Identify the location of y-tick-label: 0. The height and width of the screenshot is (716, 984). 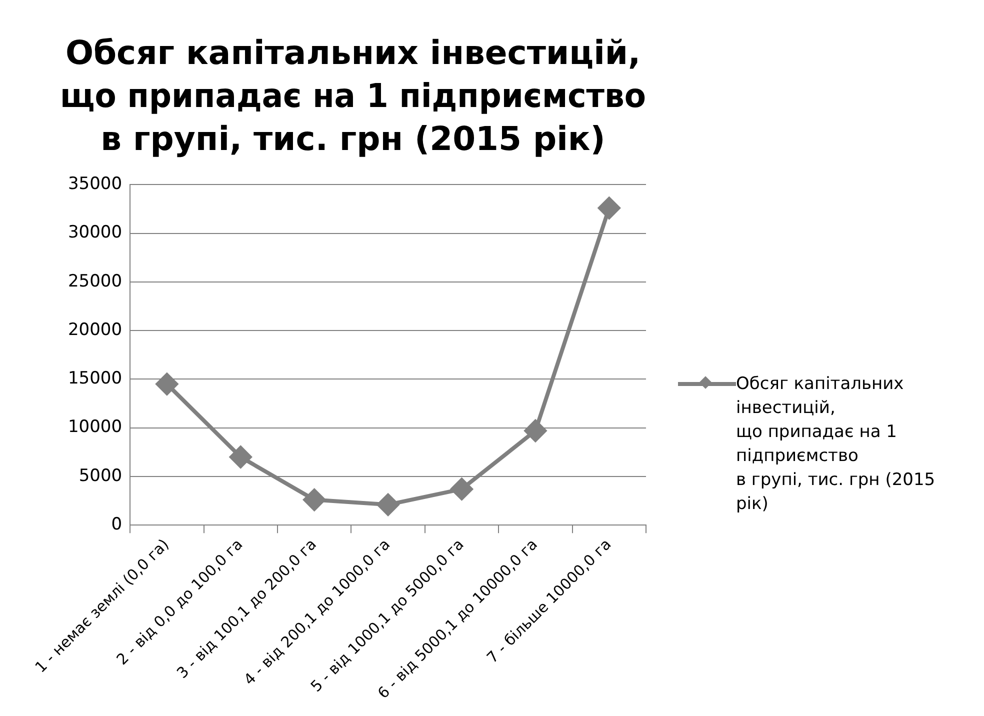
(116, 524).